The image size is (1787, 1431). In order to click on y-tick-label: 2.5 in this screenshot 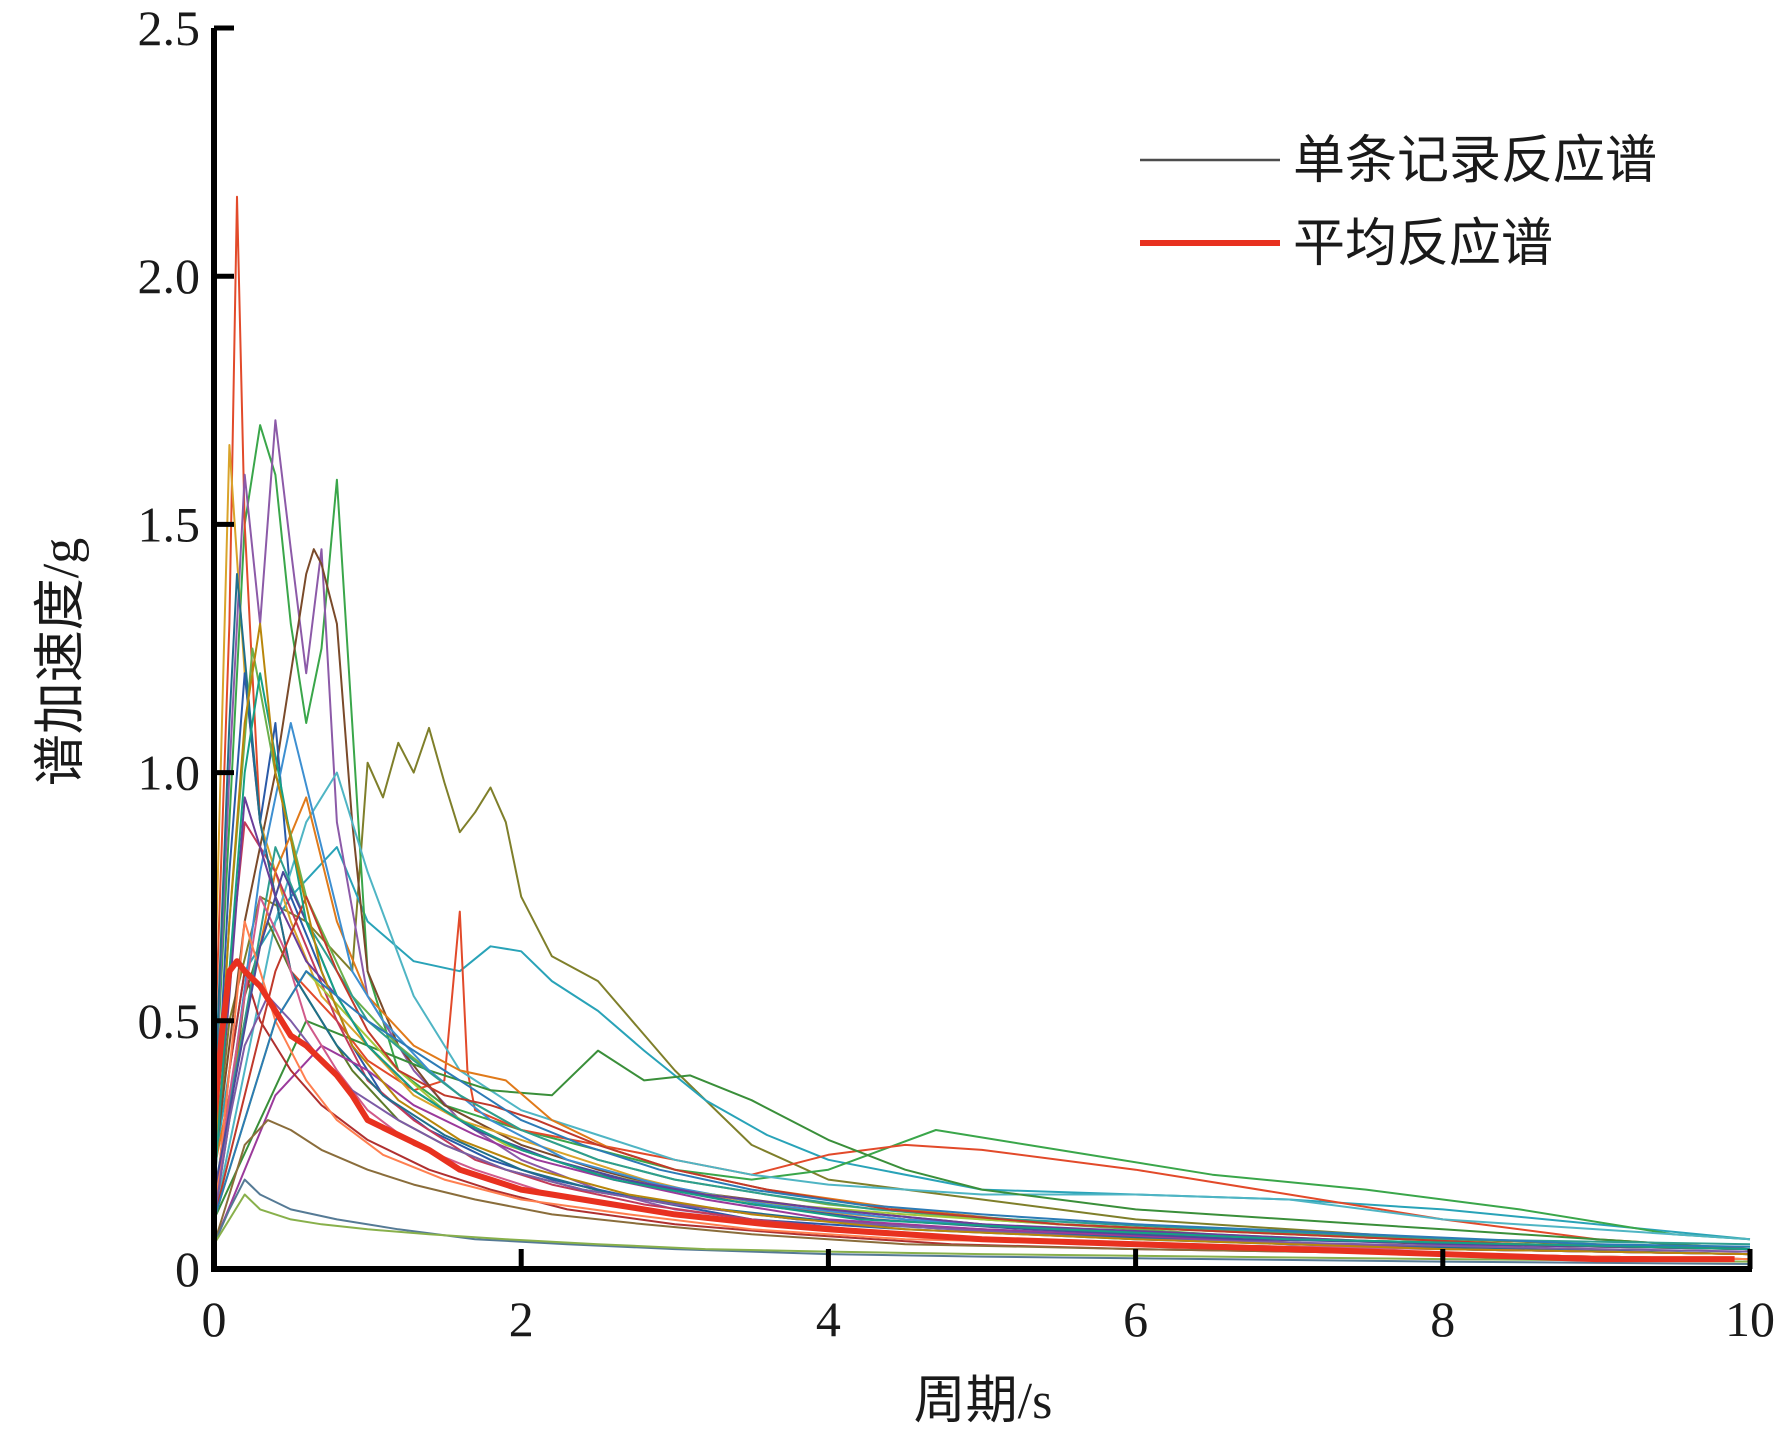, I will do `click(169, 28)`.